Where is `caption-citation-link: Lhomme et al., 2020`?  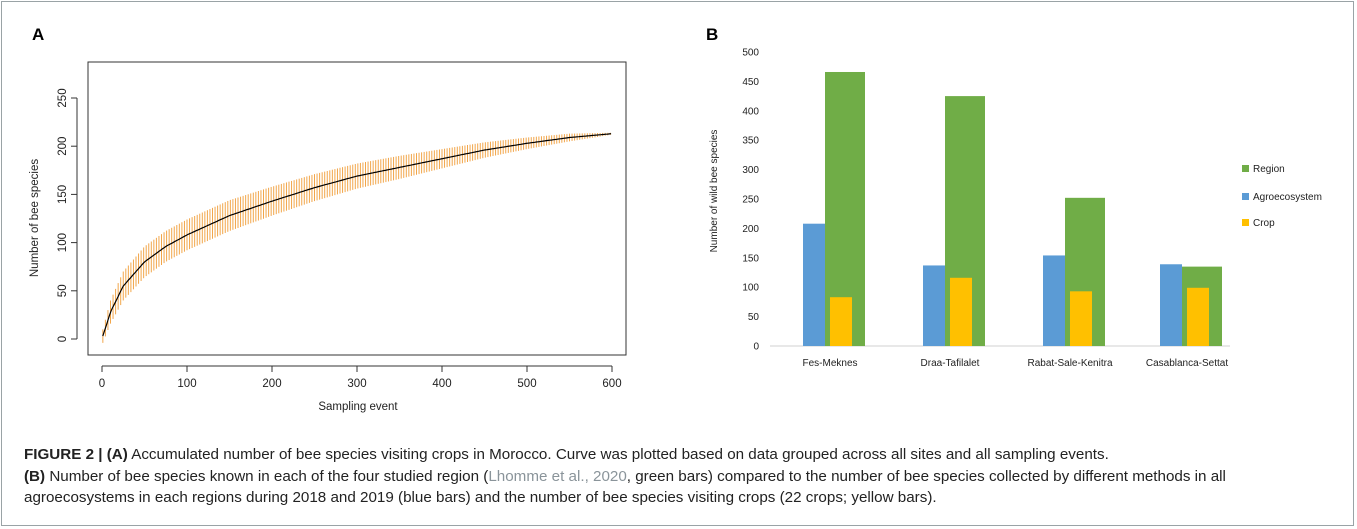
caption-citation-link: Lhomme et al., 2020 is located at coordinates (557, 476).